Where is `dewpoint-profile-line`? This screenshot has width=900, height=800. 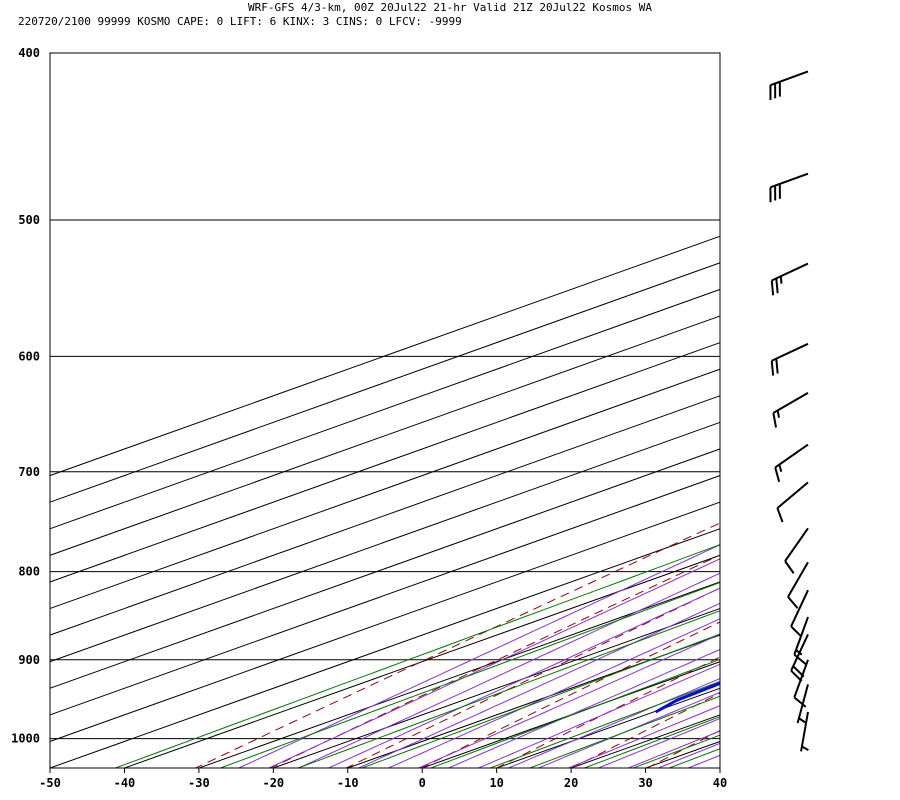 dewpoint-profile-line is located at coordinates (687, 697).